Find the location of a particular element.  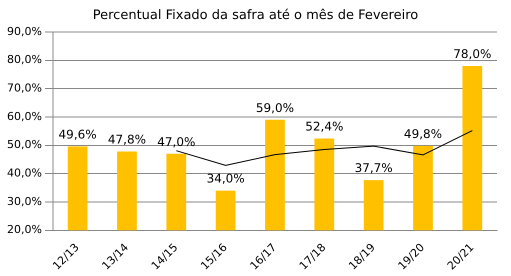

y-tick-label: 90,0% is located at coordinates (24, 31).